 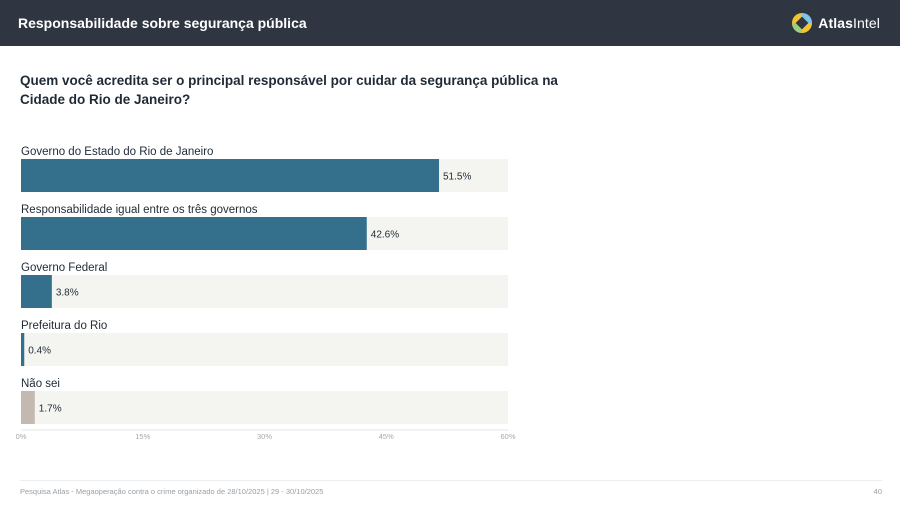 I want to click on x-tick-label: 60%, so click(x=507, y=436).